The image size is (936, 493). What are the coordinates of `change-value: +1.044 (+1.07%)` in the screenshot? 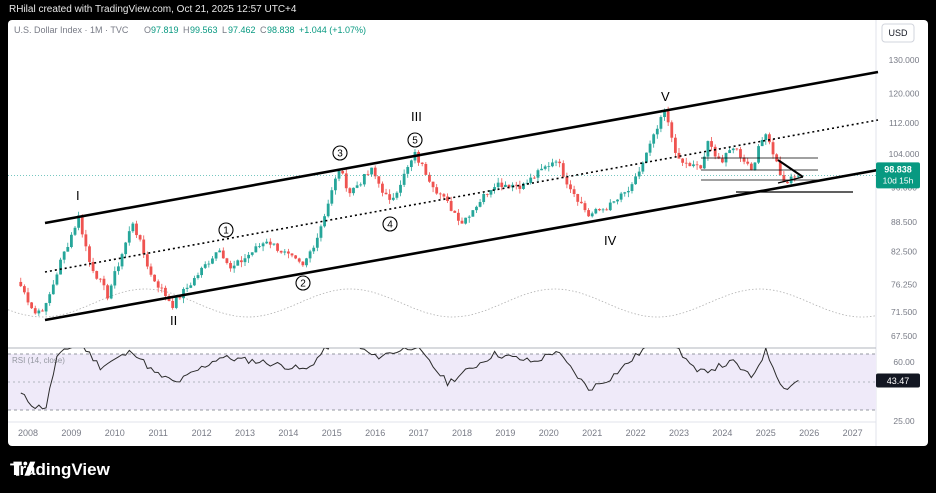 It's located at (332, 30).